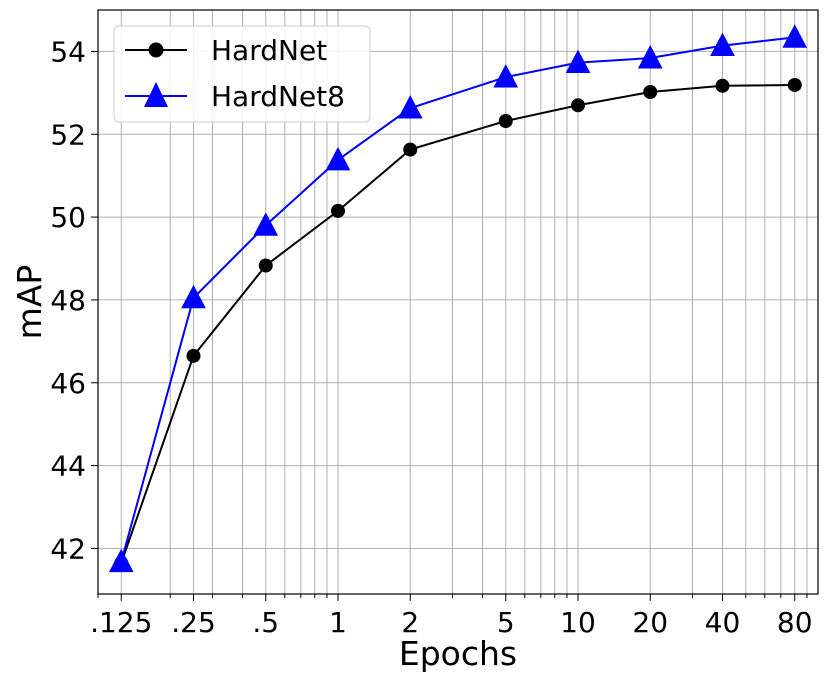 The image size is (828, 682). I want to click on legend-label-hardnet: HardNet, so click(269, 50).